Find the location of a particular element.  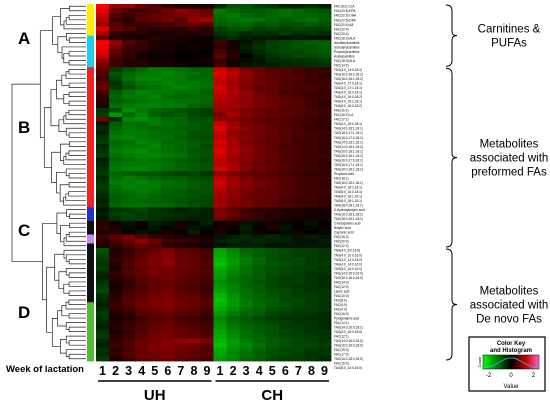

row-label: TAG(16:0,17:1,18:1) is located at coordinates (348, 165).